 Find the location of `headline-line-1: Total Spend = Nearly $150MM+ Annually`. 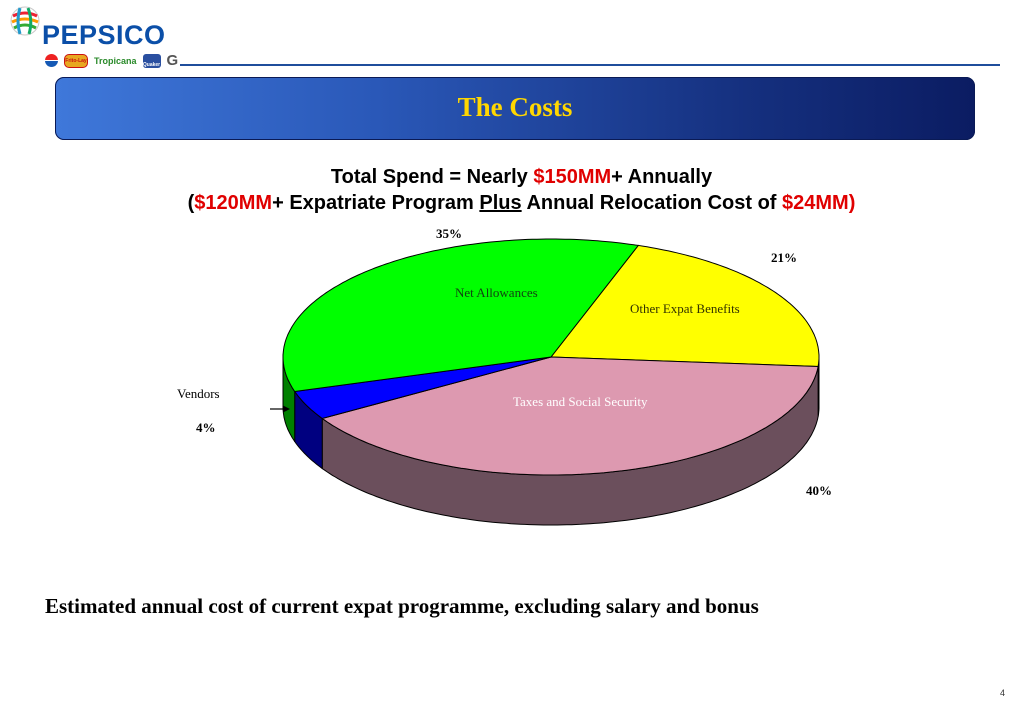

headline-line-1: Total Spend = Nearly $150MM+ Annually is located at coordinates (511, 177).